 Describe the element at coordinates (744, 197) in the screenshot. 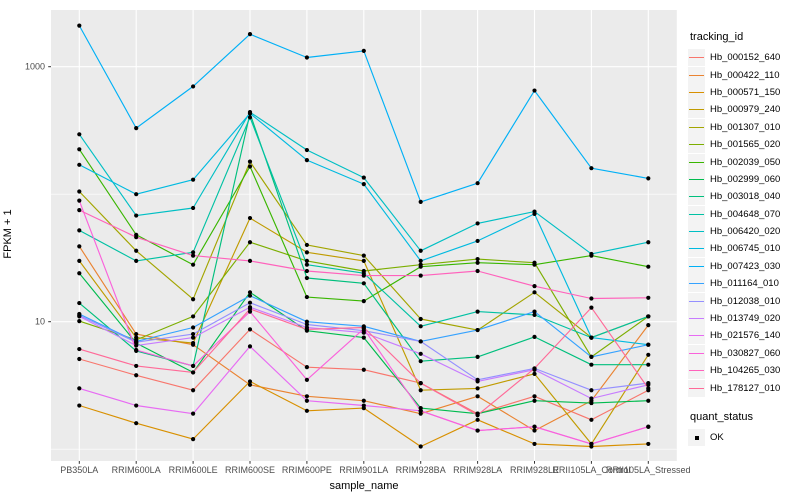

I see `legend-item: Hb_003018_040` at that location.